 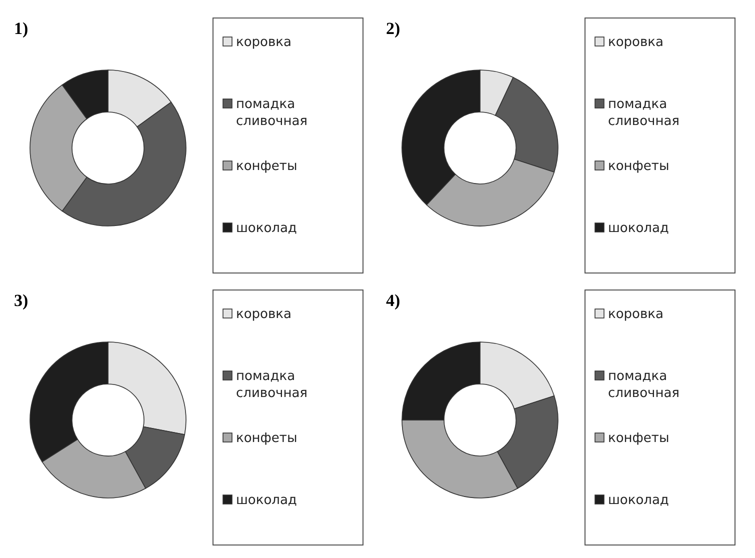 I want to click on chart-title: 3), so click(x=21, y=300).